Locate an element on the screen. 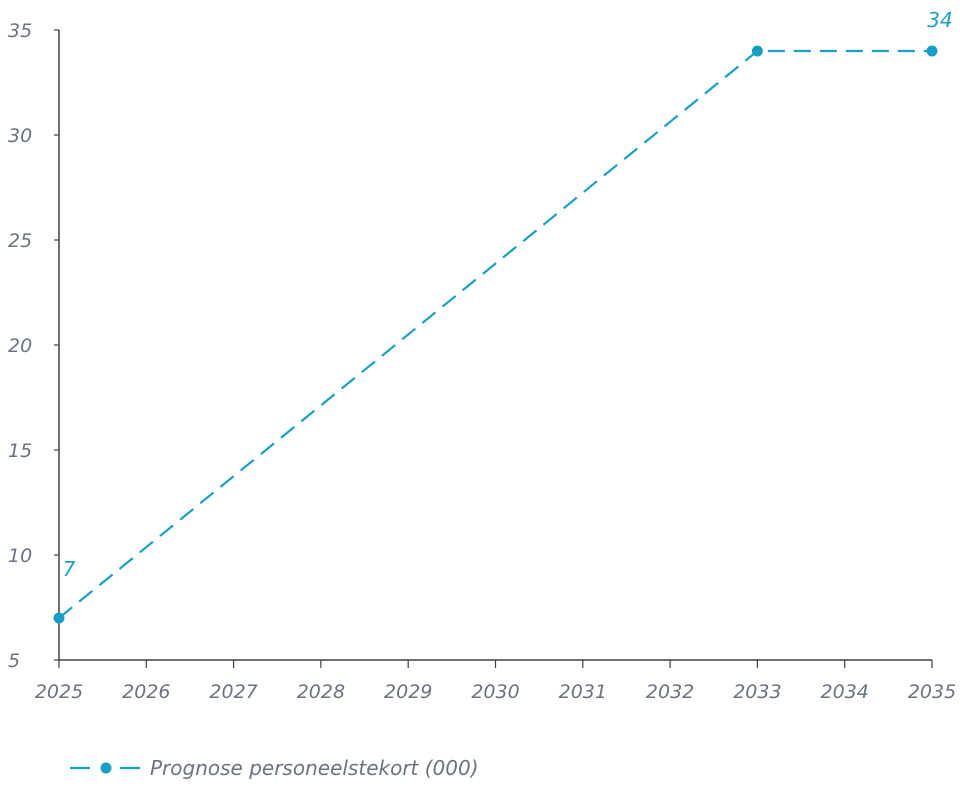 The image size is (960, 808). x-tick-label: 2035 is located at coordinates (932, 692).